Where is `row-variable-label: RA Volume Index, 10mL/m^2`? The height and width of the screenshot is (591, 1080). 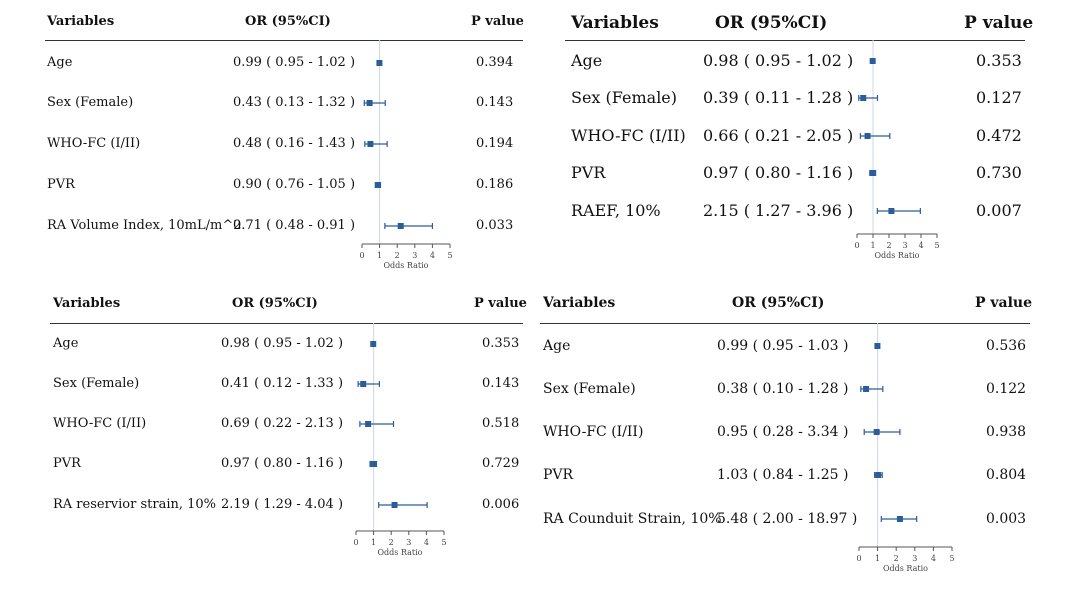
row-variable-label: RA Volume Index, 10mL/m^2 is located at coordinates (144, 225).